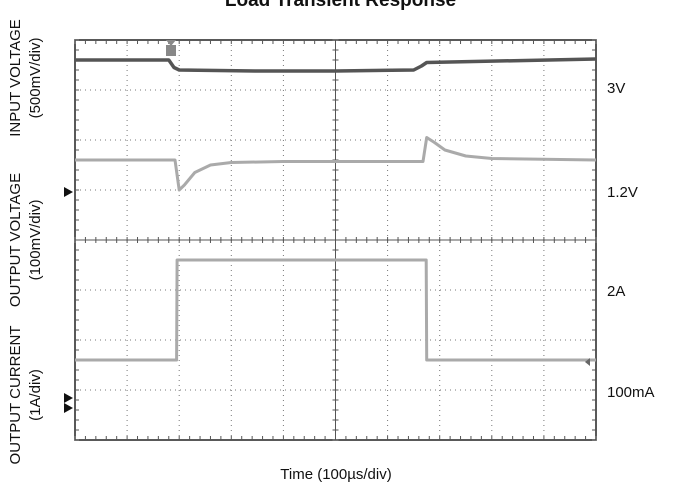  I want to click on ch4-ground-marker-icon, so click(68, 408).